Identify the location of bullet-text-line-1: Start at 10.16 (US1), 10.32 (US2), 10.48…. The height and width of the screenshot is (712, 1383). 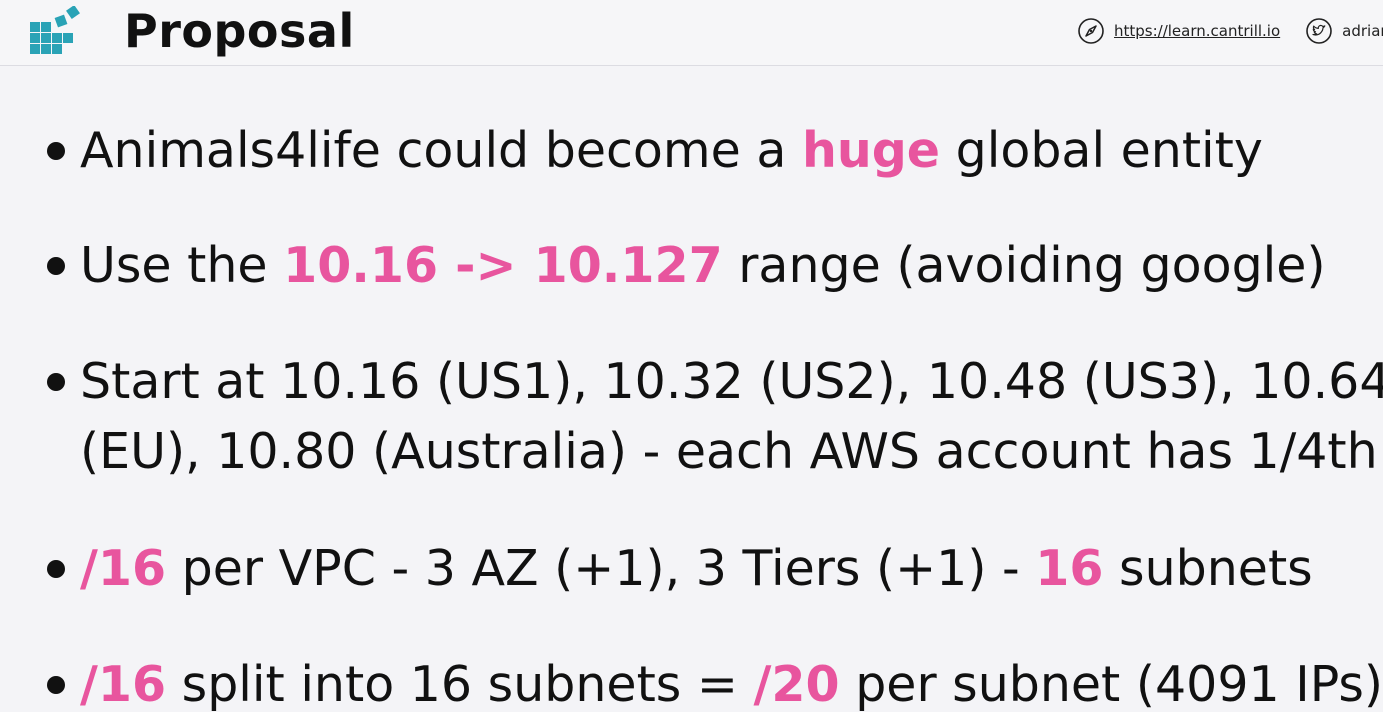
(731, 381).